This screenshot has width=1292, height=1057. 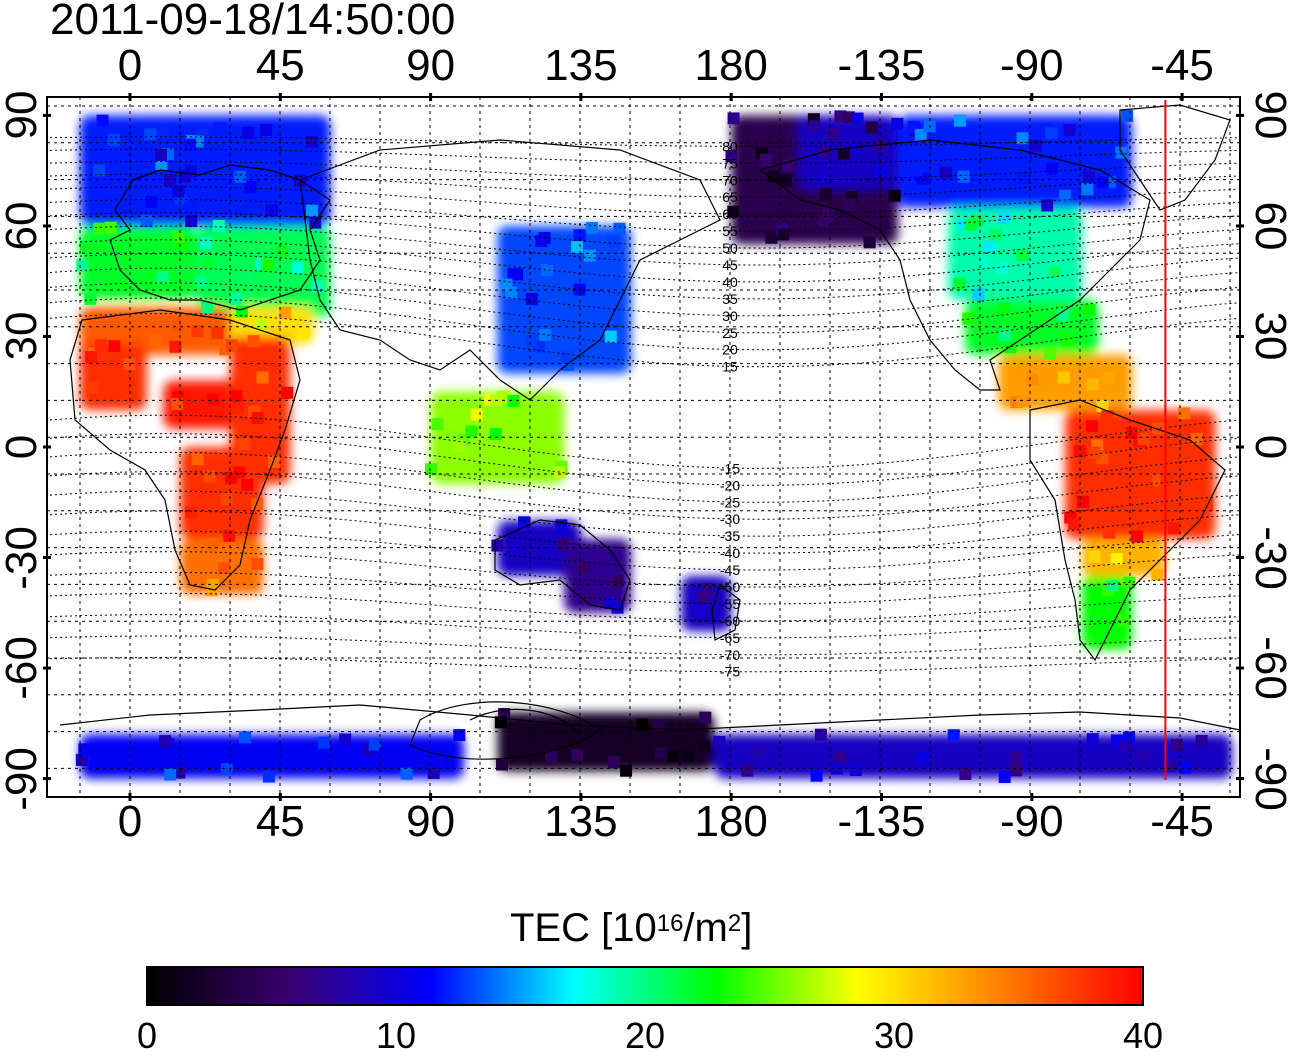 What do you see at coordinates (730, 604) in the screenshot?
I see `contour-label: -55` at bounding box center [730, 604].